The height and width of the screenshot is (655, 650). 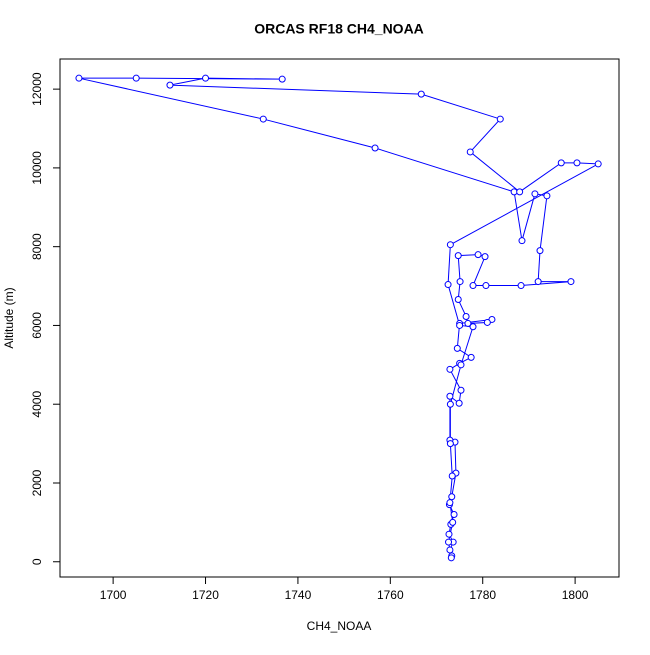 I want to click on y-tick-label: 0, so click(x=37, y=561).